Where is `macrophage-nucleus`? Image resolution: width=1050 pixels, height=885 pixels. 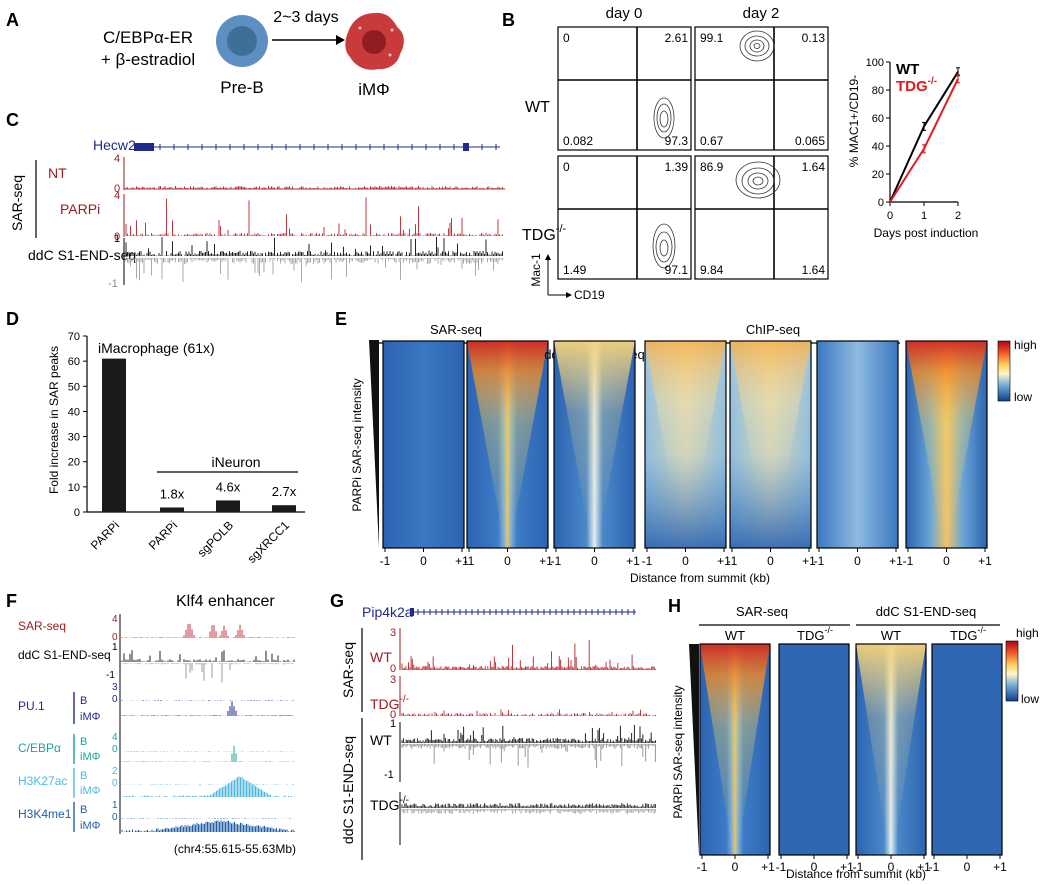 macrophage-nucleus is located at coordinates (374, 42).